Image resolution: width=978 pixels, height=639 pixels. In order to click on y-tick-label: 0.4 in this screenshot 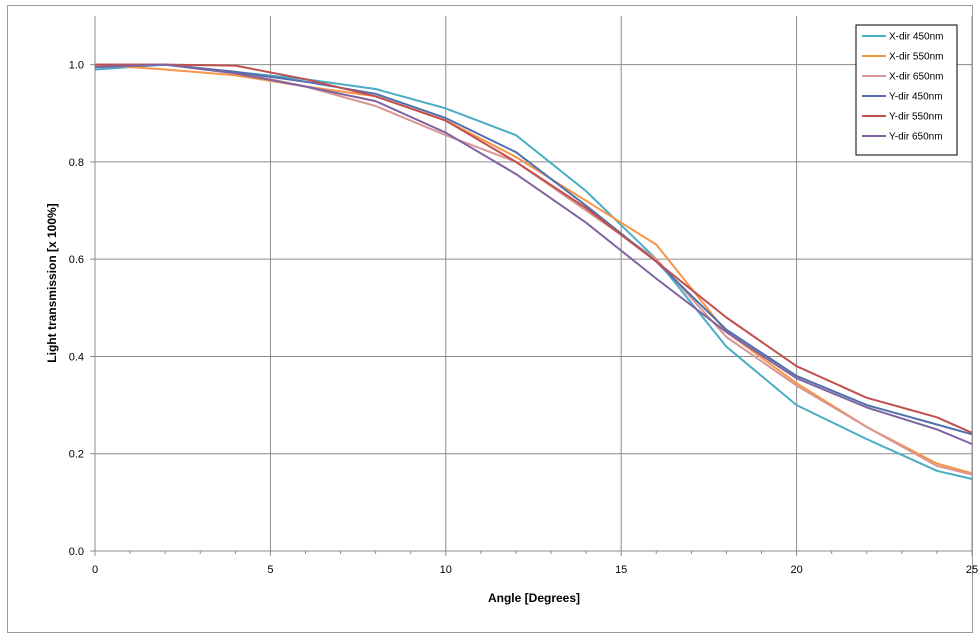, I will do `click(76, 357)`.